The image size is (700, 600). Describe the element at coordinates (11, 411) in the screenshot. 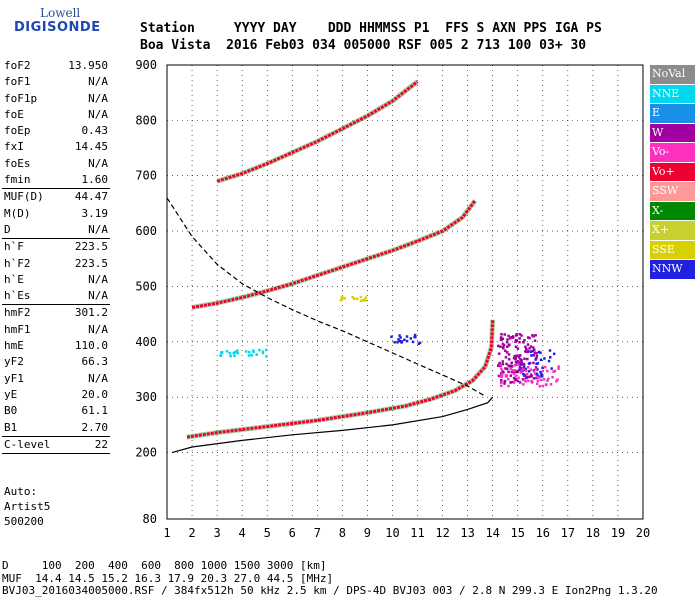

I see `param-label: B0` at that location.